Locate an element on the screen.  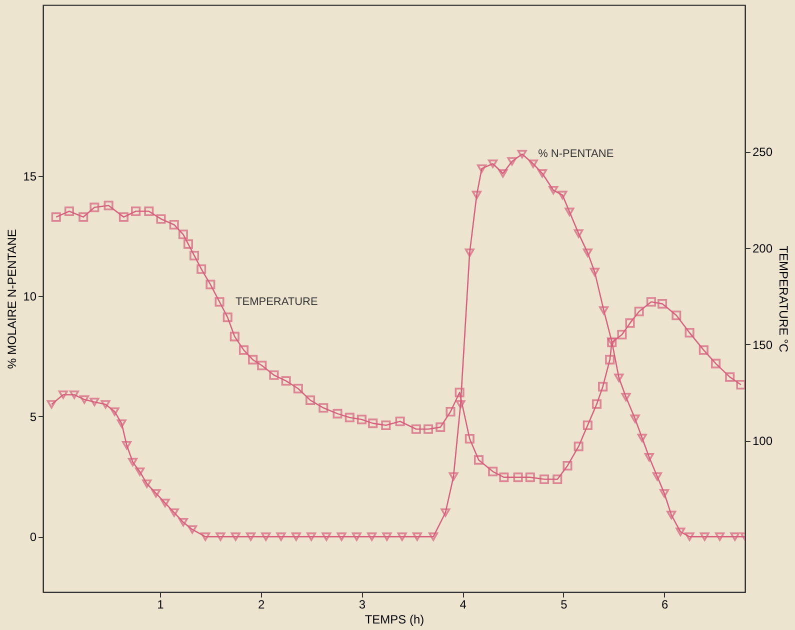
x-tick-label: 5 is located at coordinates (564, 605).